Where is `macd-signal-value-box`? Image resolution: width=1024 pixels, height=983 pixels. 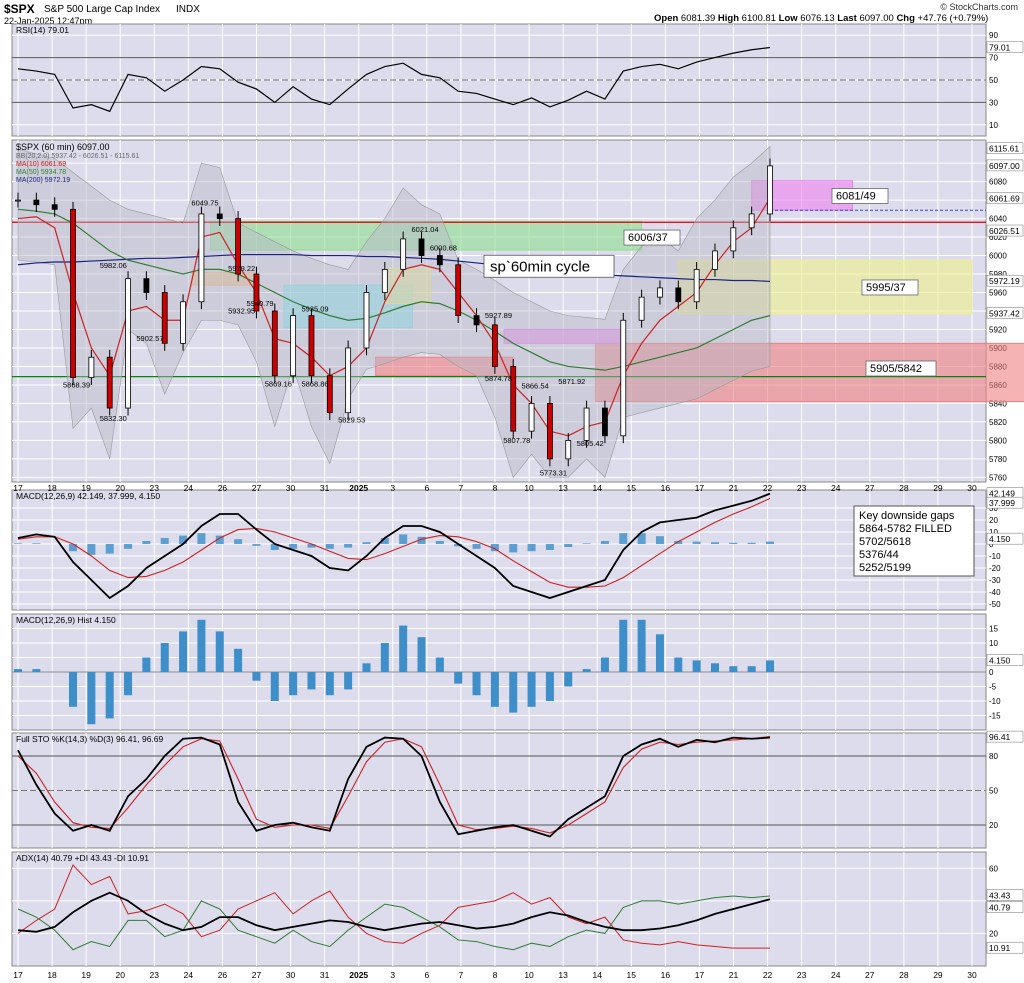
macd-signal-value-box is located at coordinates (1005, 502).